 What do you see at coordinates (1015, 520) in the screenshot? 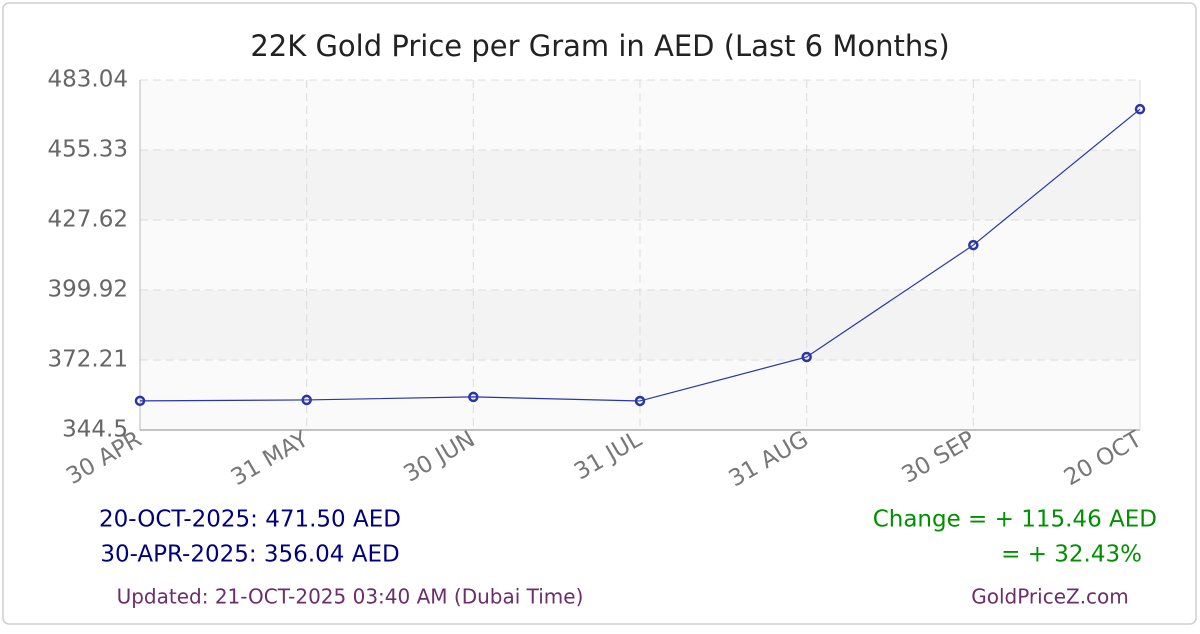
I see `change-absolute: Change = + 115.46 AED` at bounding box center [1015, 520].